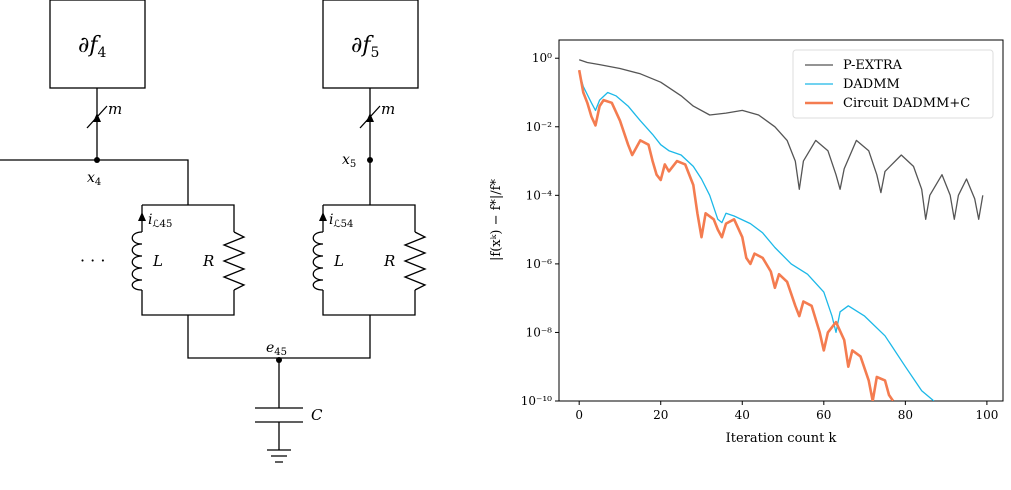  What do you see at coordinates (233, 117) in the screenshot?
I see `switch-slash` at bounding box center [233, 117].